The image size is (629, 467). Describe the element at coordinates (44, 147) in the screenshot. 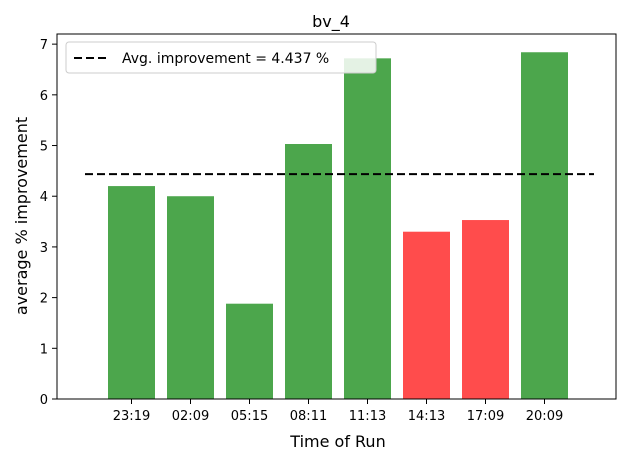

I see `y-tick-label: 5` at that location.